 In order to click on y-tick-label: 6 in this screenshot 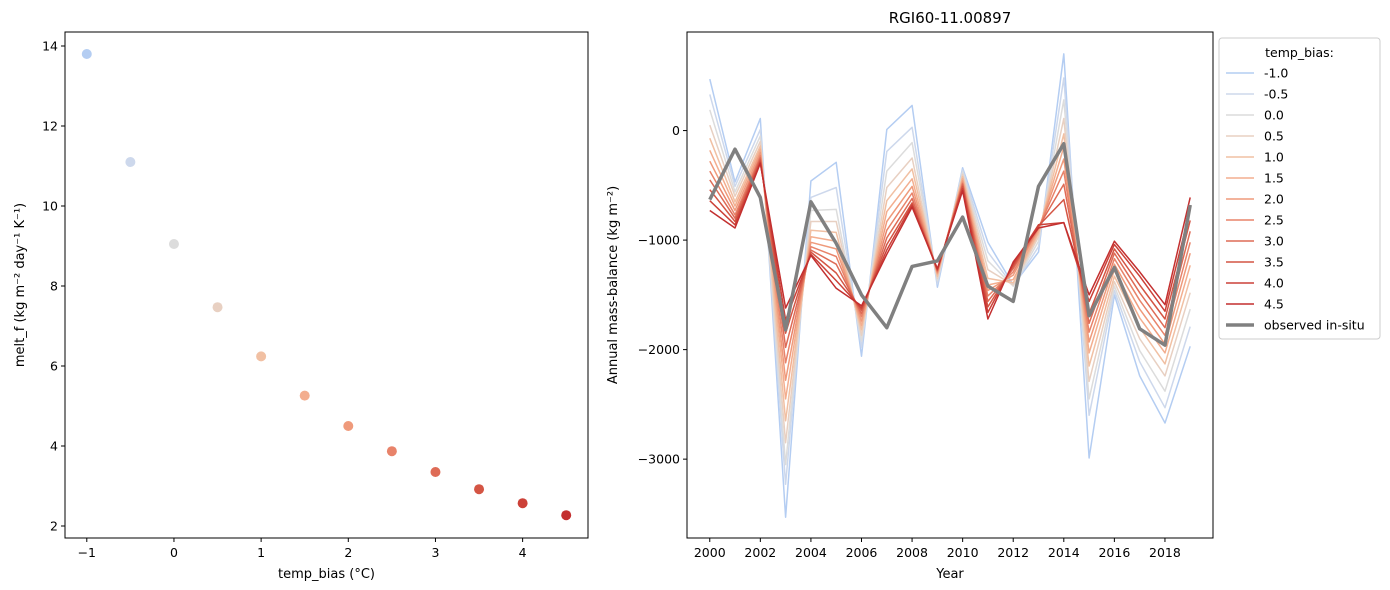, I will do `click(54, 366)`.